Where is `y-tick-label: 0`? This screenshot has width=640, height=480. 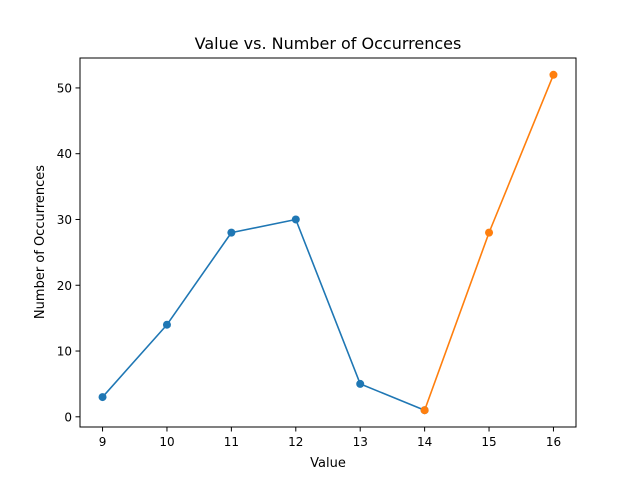
y-tick-label: 0 is located at coordinates (68, 417).